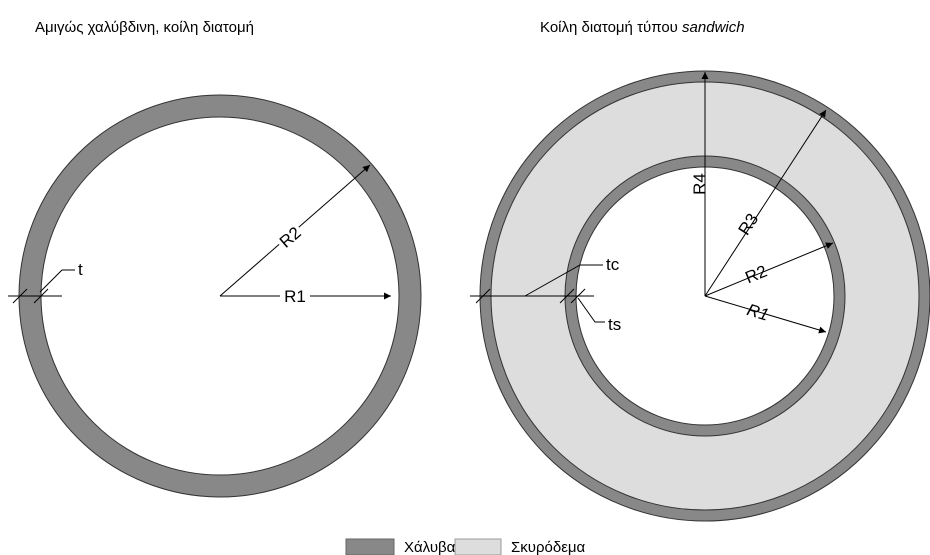 The image size is (930, 555). Describe the element at coordinates (563, 280) in the screenshot. I see `tc-leader` at that location.